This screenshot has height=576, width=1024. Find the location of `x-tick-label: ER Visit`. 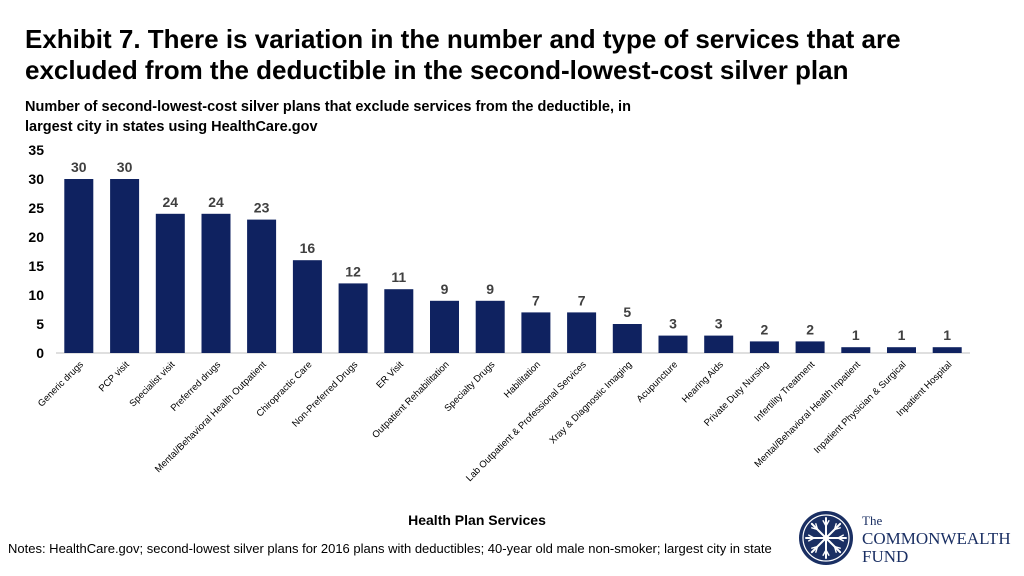

x-tick-label: ER Visit is located at coordinates (390, 375).